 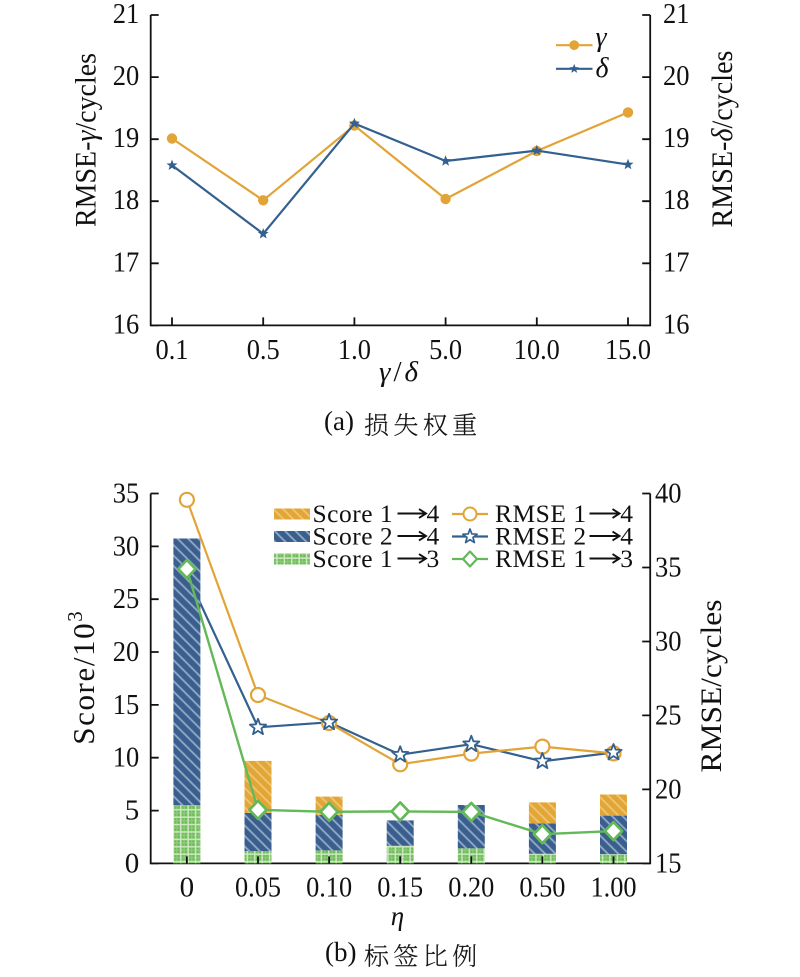 What do you see at coordinates (445, 350) in the screenshot?
I see `svg-text: 5.0` at bounding box center [445, 350].